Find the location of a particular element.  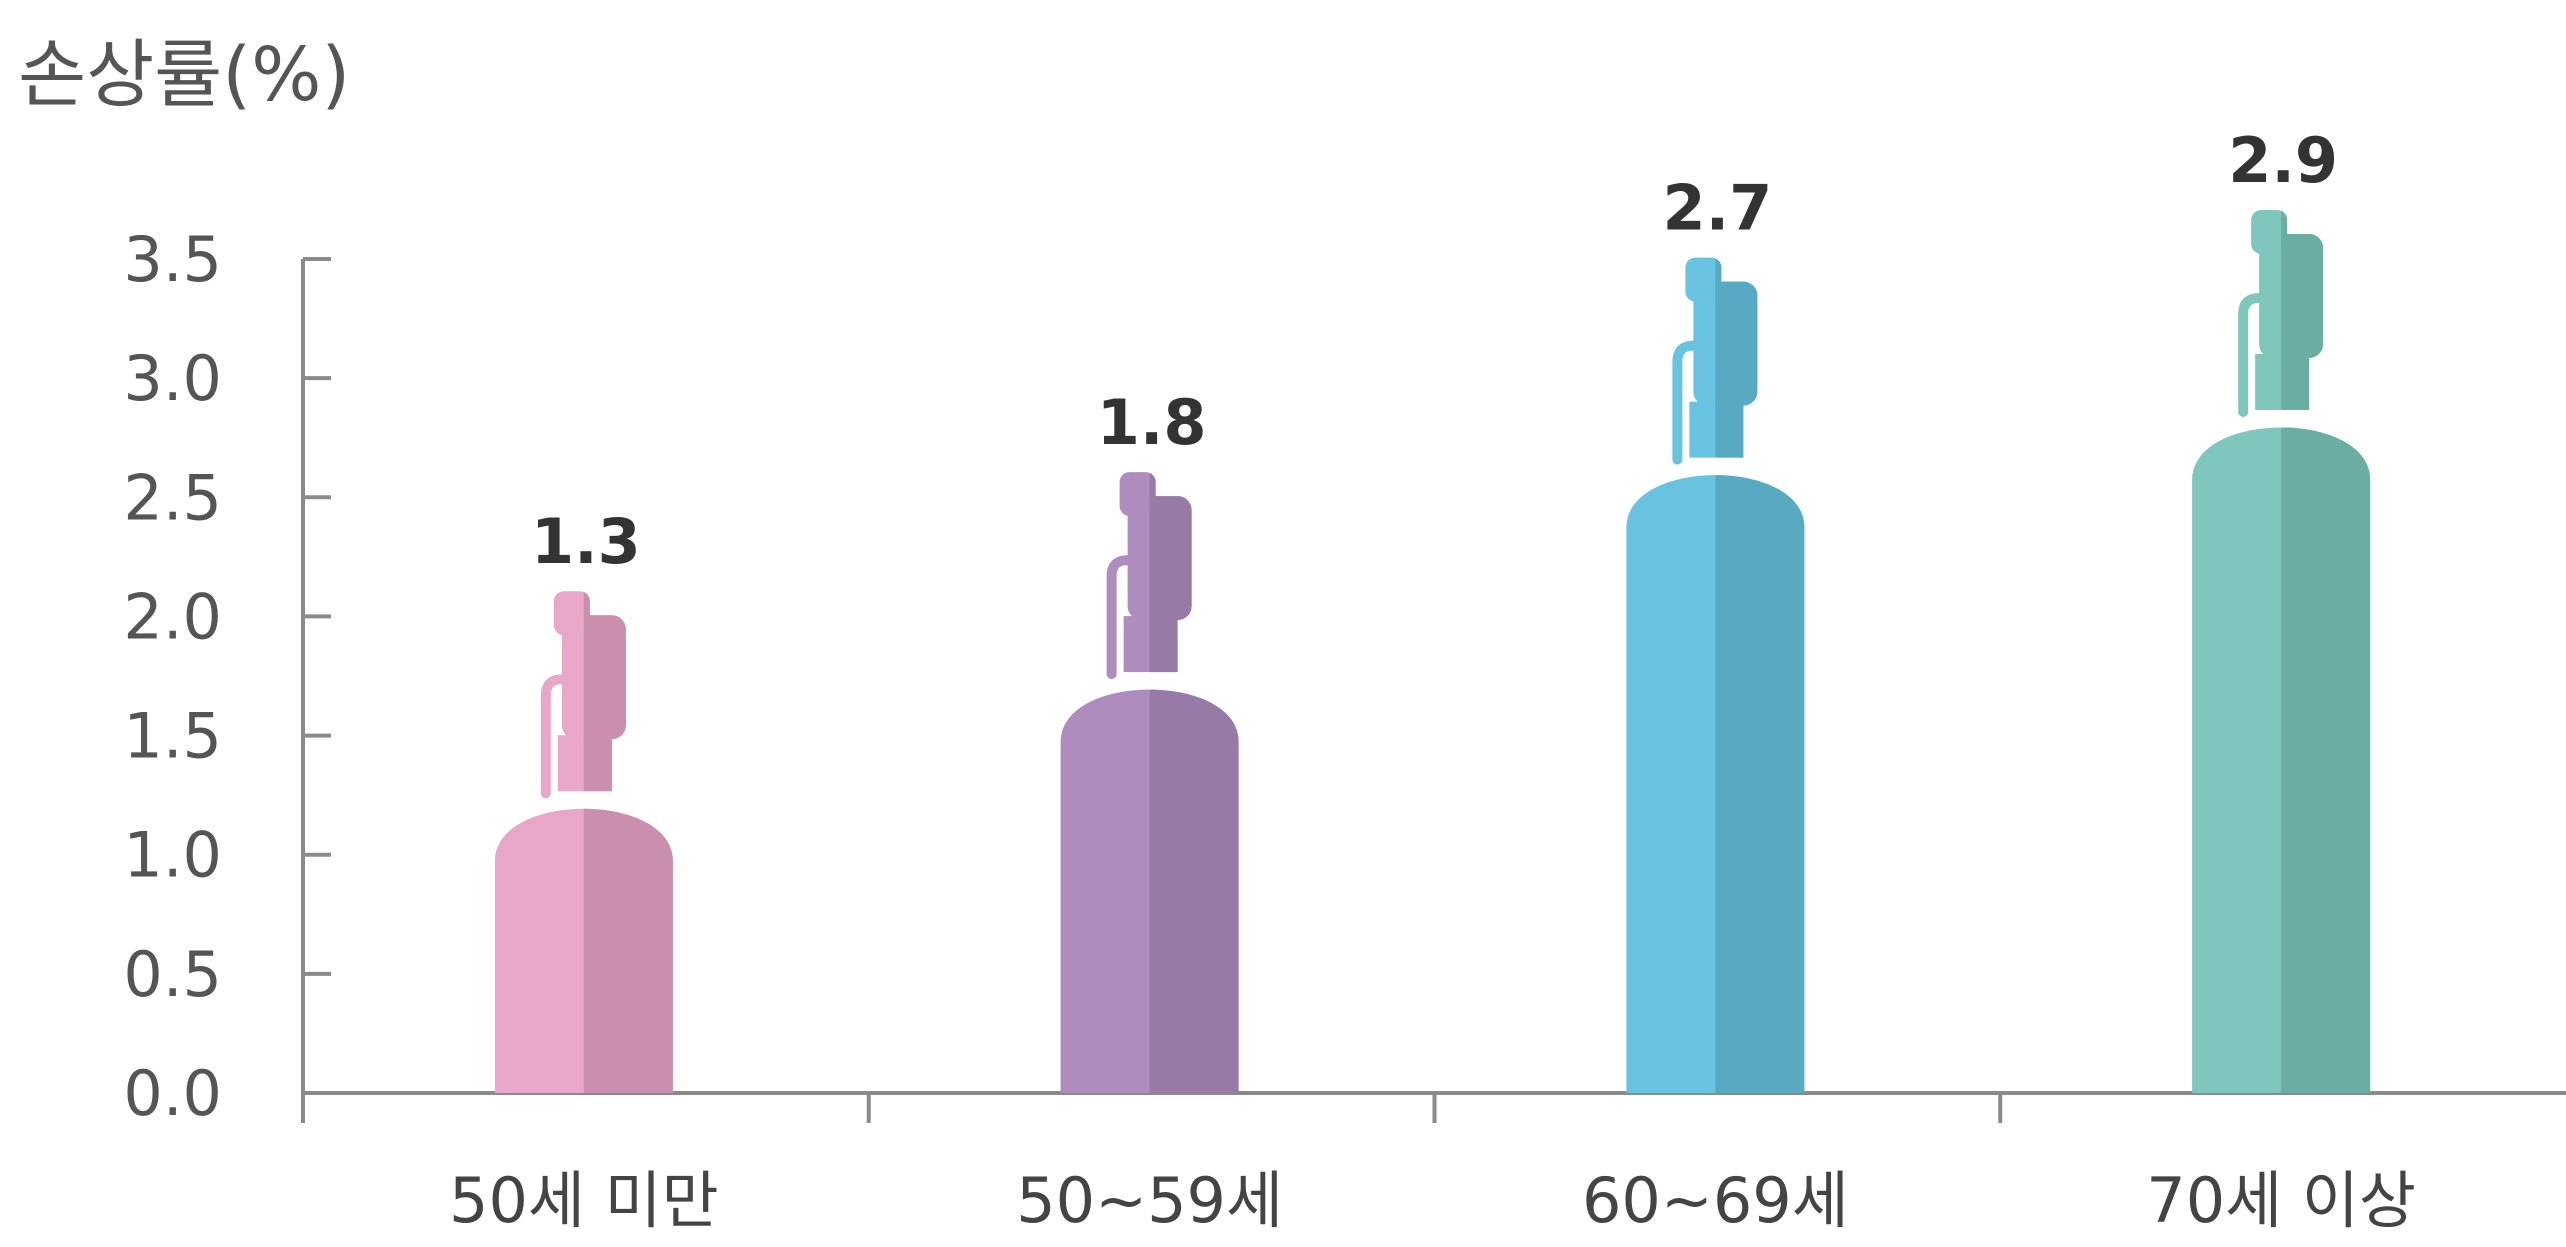

y-tick-label: 1.0 is located at coordinates (172, 855).